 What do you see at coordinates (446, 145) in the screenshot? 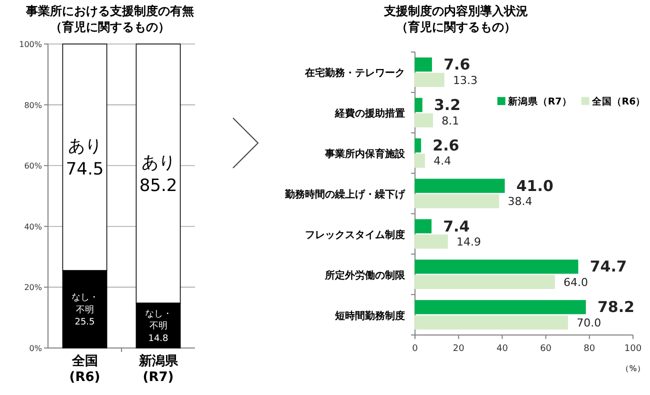
I see `data-label: 2.6` at bounding box center [446, 145].